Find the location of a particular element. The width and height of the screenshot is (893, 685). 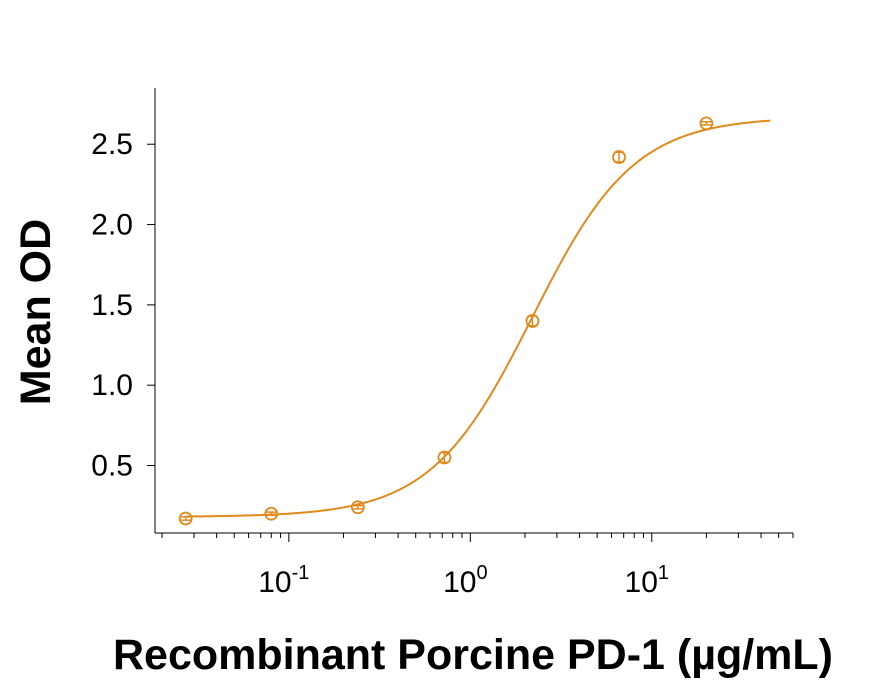

y-tick-label: 2.0 is located at coordinates (112, 225).